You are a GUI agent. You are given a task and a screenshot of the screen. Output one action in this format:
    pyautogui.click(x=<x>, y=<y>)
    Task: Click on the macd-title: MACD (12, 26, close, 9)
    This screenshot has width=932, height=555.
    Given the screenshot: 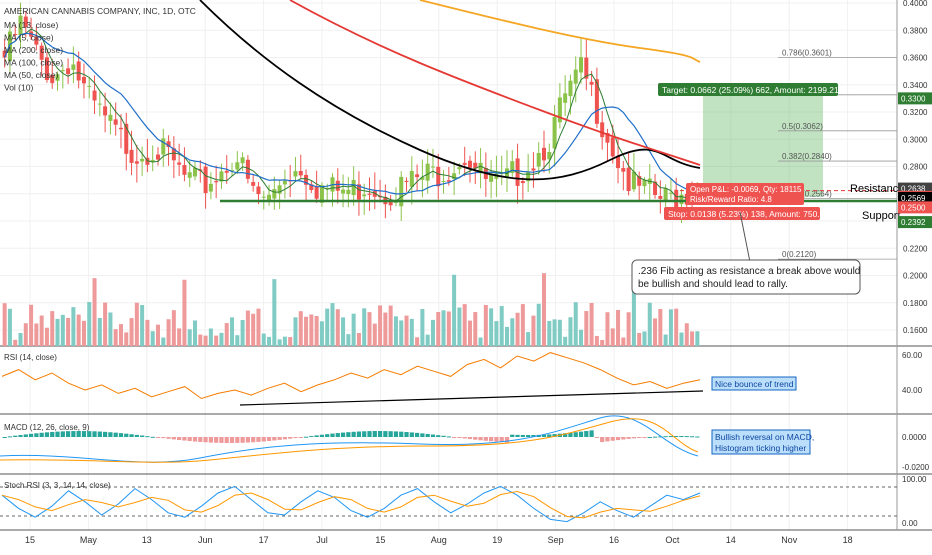 What is the action you would take?
    pyautogui.click(x=47, y=427)
    